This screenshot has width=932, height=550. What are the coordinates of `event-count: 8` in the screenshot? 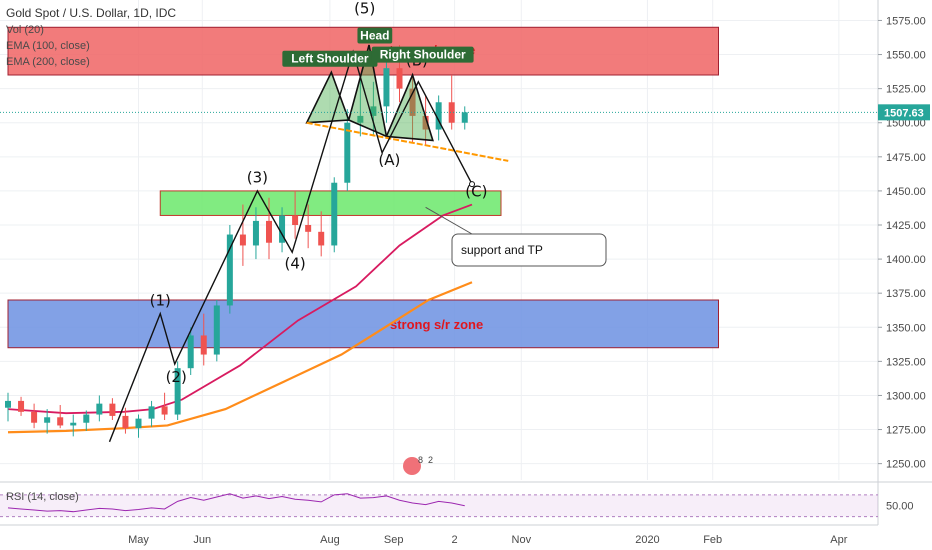 It's located at (420, 460).